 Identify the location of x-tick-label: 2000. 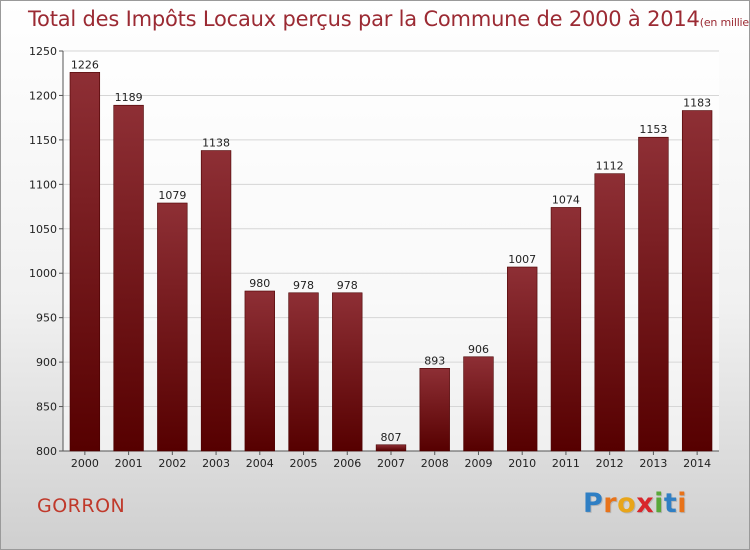
(85, 463).